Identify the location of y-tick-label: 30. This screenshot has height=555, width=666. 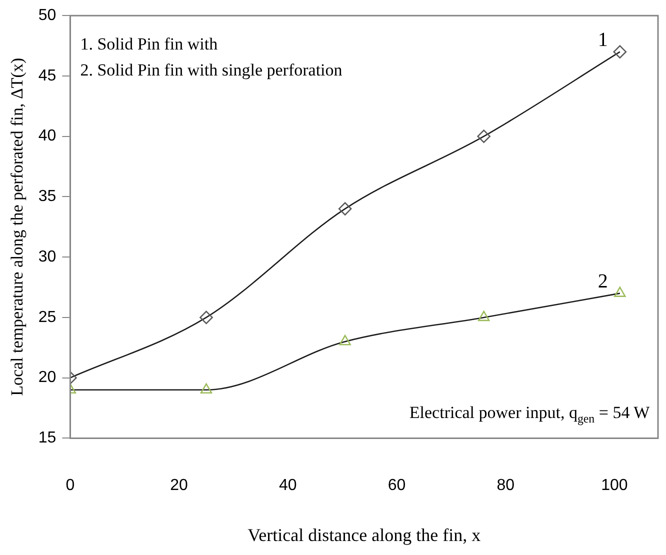
(47, 257).